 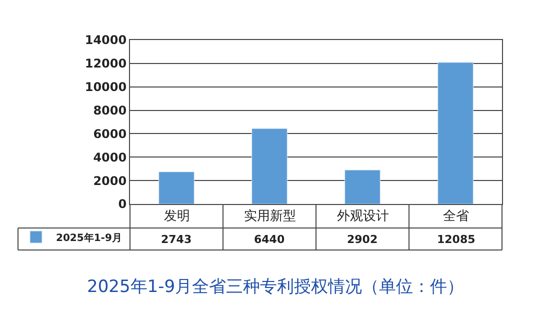 I want to click on data-label: 6440, so click(x=269, y=239).